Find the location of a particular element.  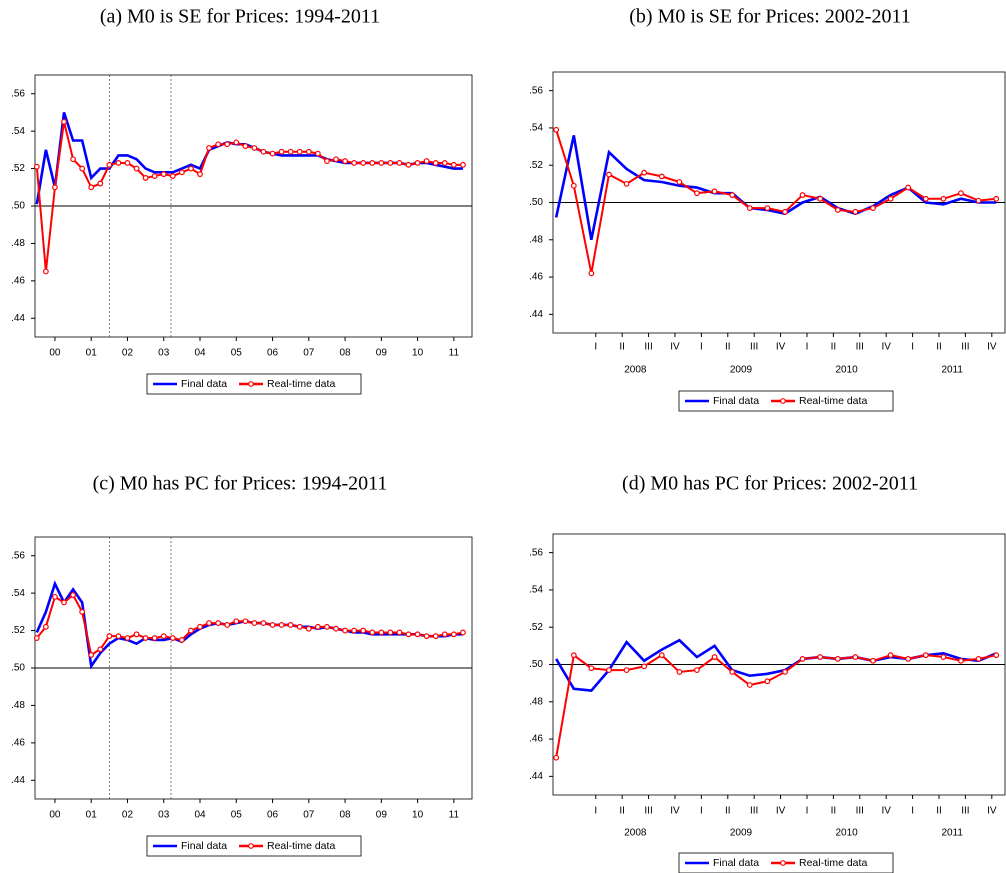

x-tick-label: 09 is located at coordinates (382, 815).